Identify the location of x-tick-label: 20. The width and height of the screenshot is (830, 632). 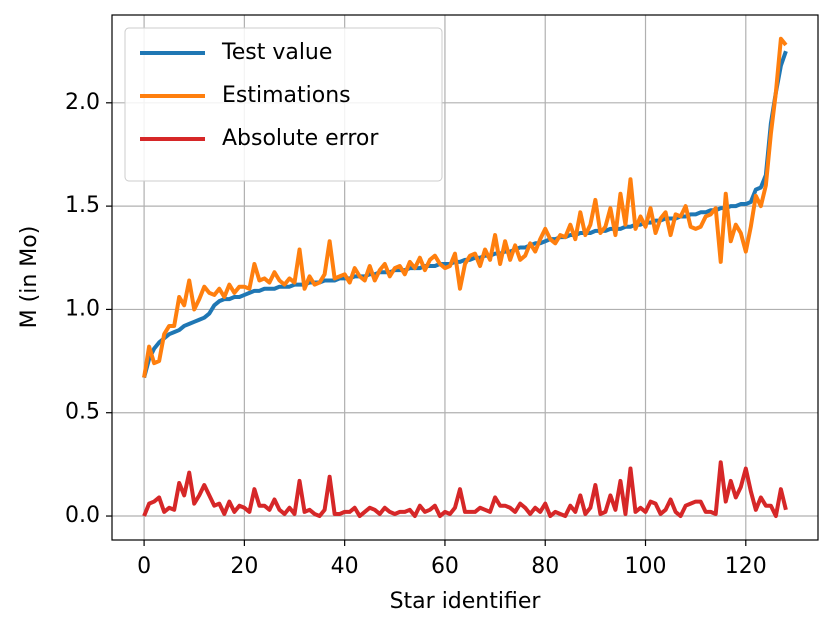
(244, 566).